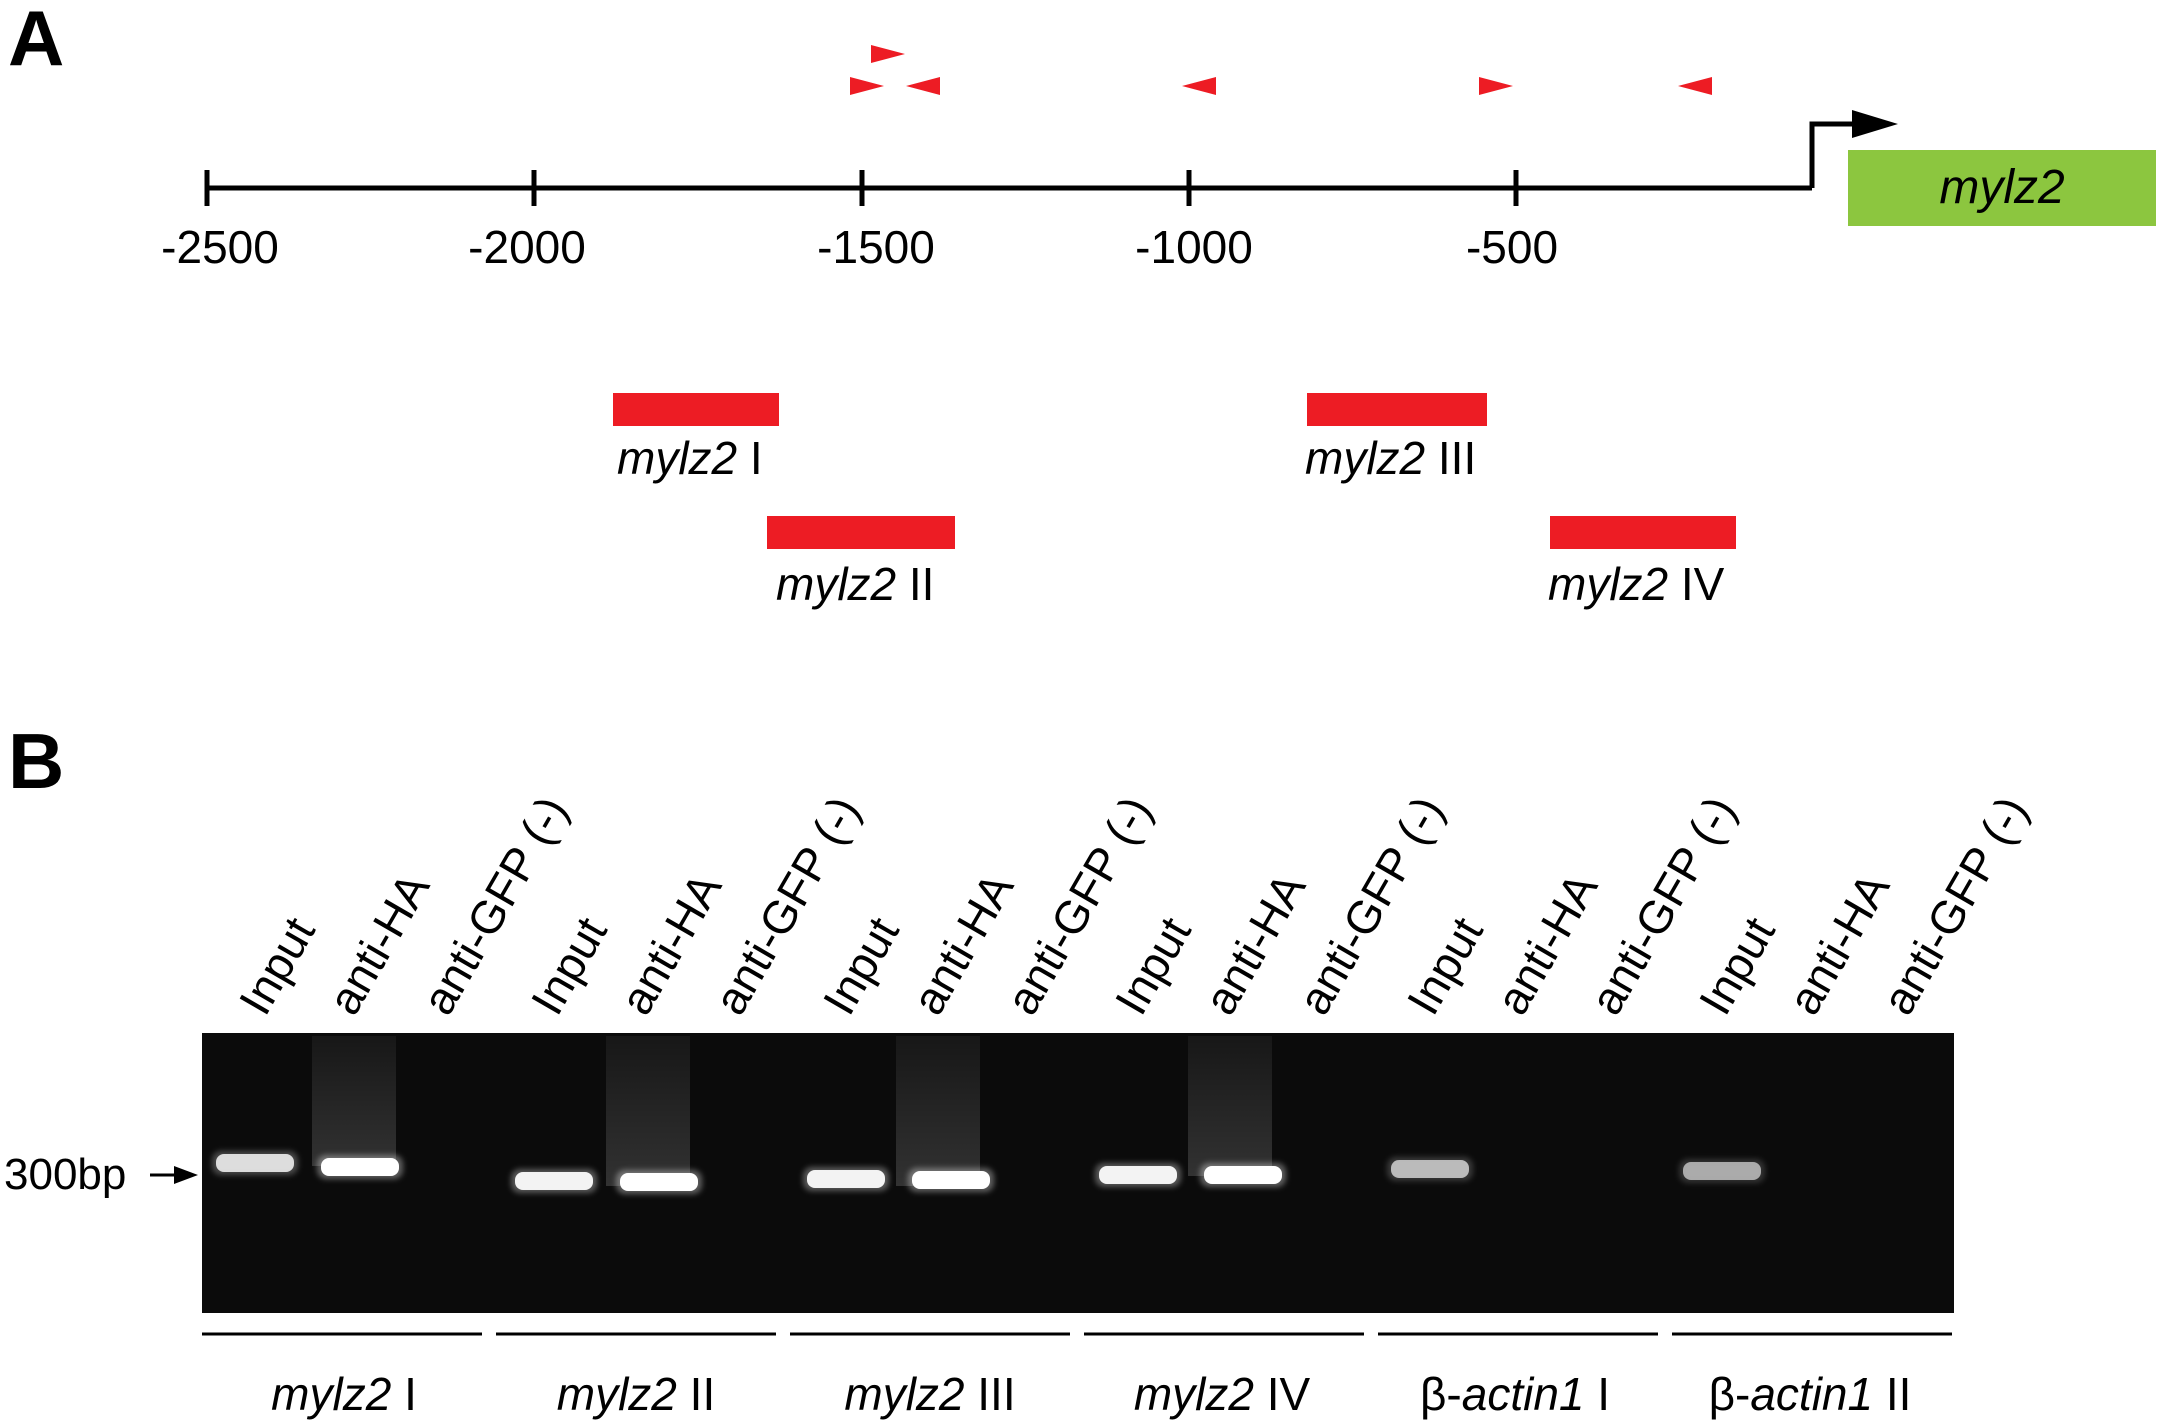  I want to click on group-label-numeral: III, so click(996, 1394).